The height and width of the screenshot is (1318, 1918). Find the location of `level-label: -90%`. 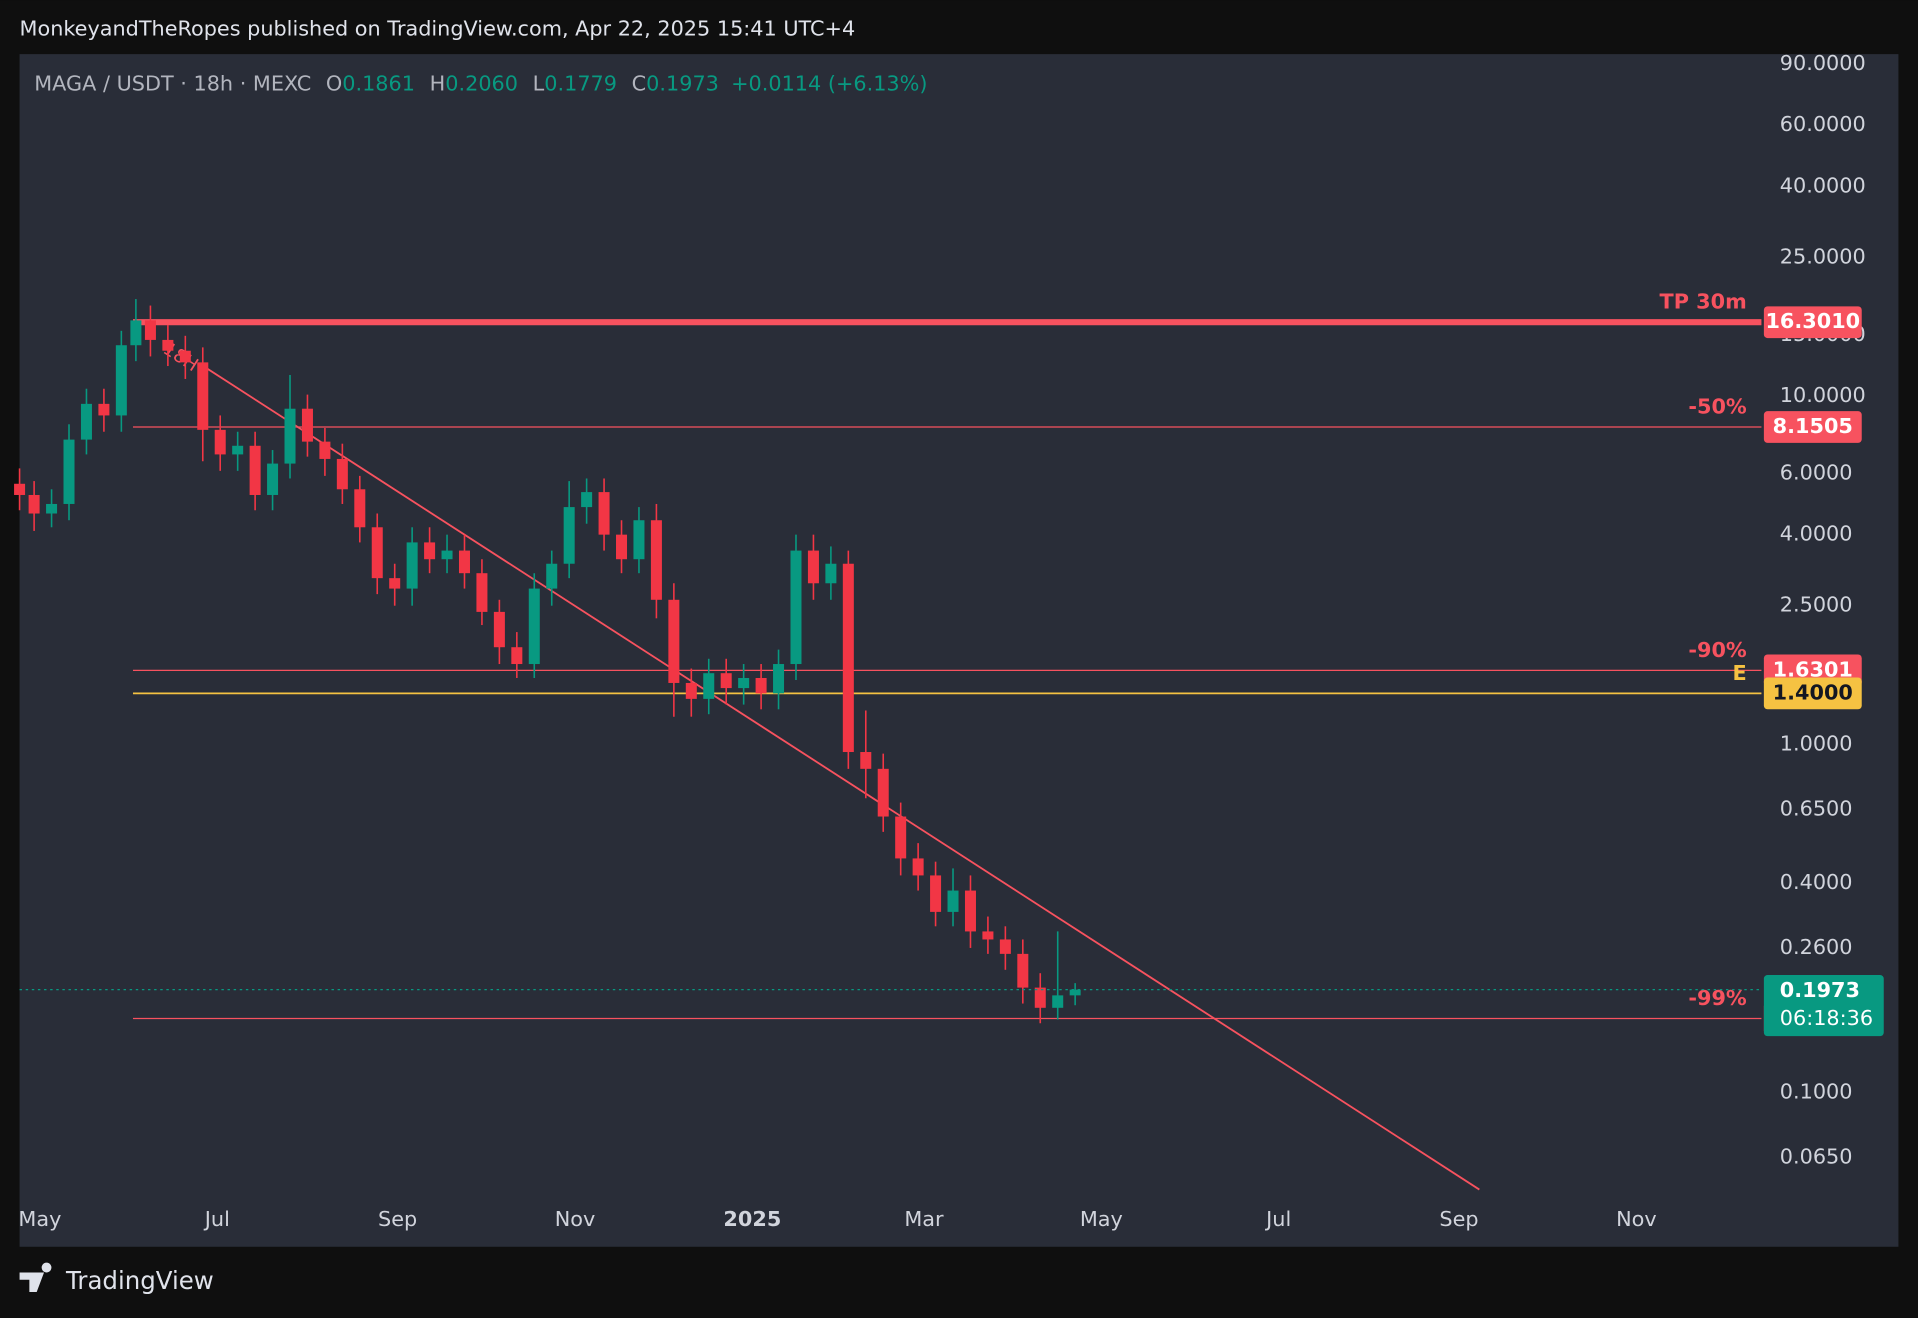

level-label: -90% is located at coordinates (1717, 650).